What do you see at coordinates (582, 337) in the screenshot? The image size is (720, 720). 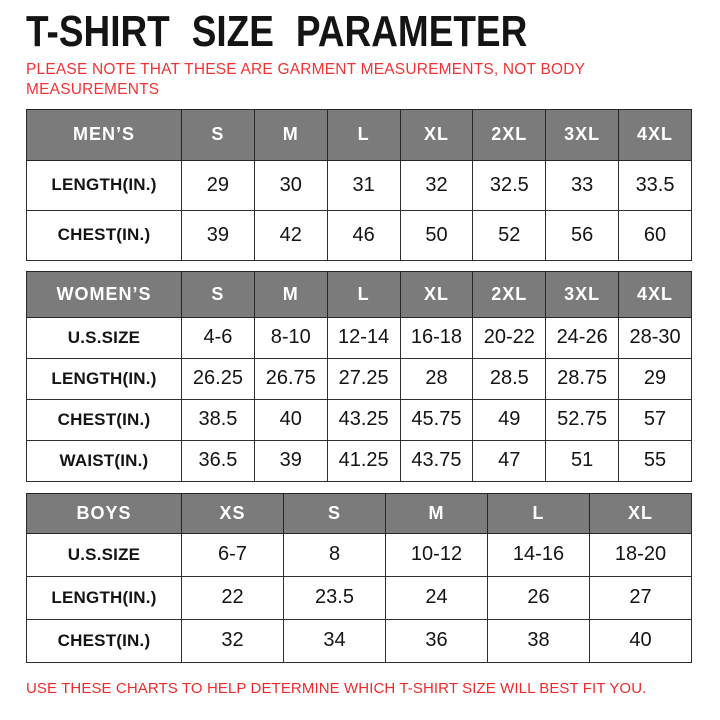 I see `data-cell: 24-26` at bounding box center [582, 337].